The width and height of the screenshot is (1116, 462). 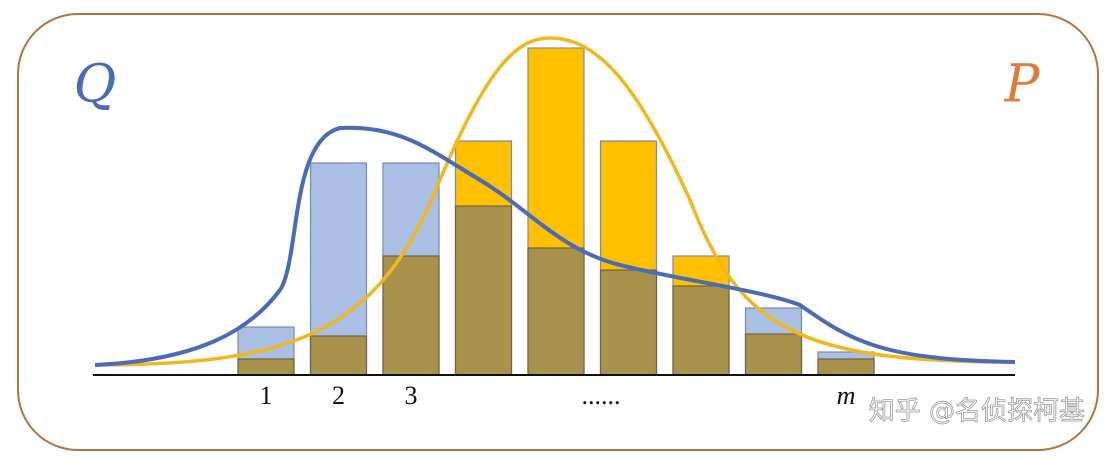 I want to click on x-tick-label: 3, so click(x=411, y=395).